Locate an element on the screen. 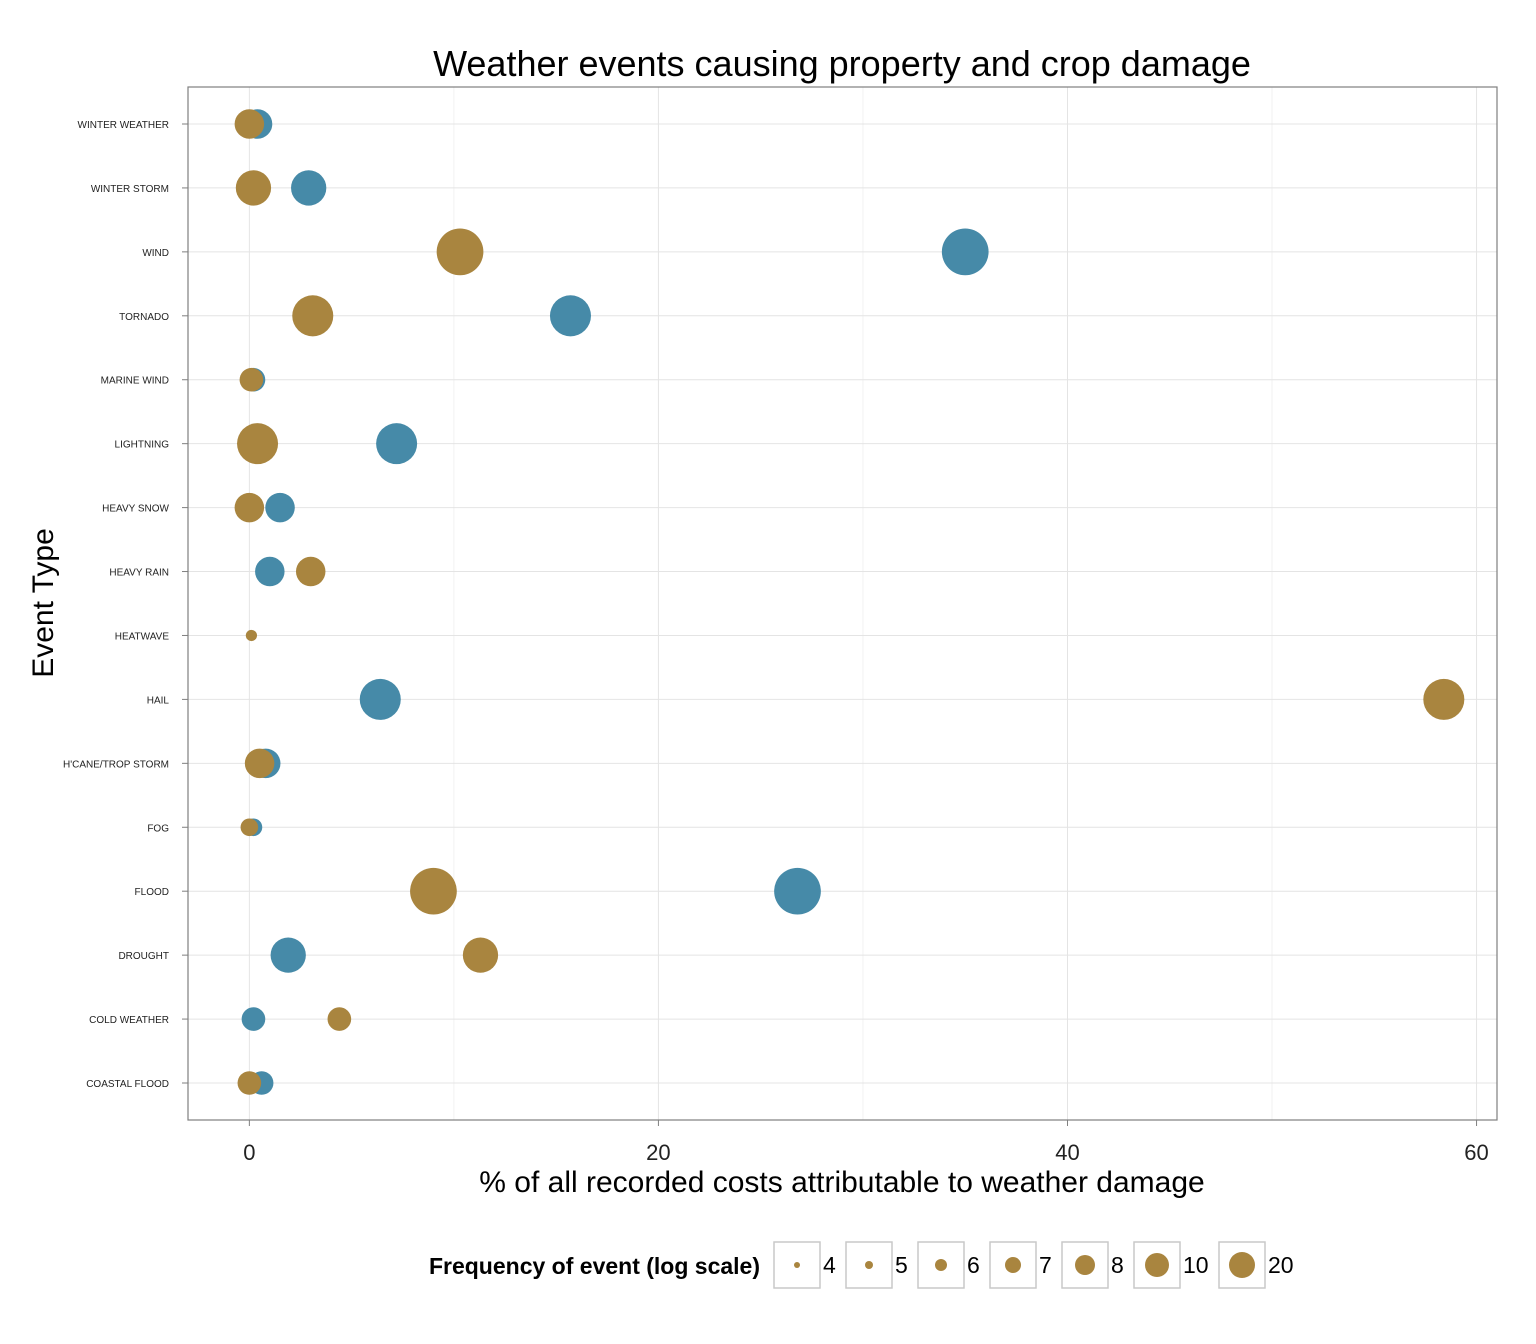 Image resolution: width=1536 pixels, height=1344 pixels. y-tick-label: TORNADO is located at coordinates (144, 317).